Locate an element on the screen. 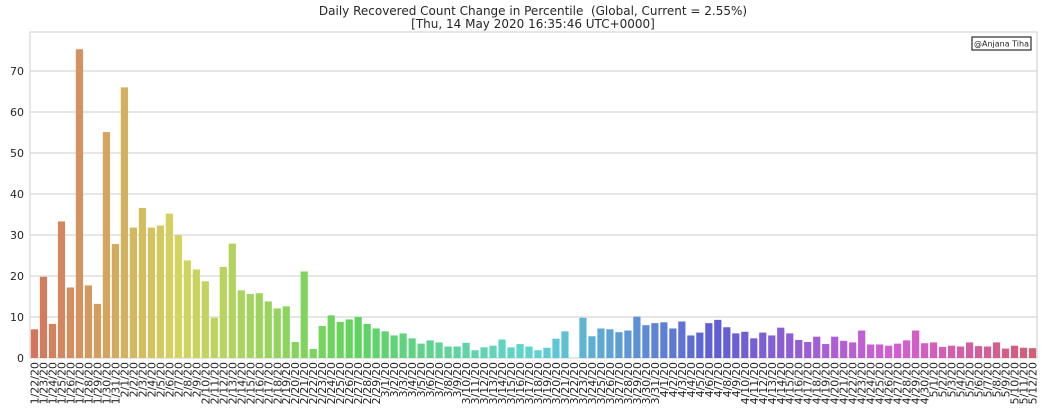 The height and width of the screenshot is (412, 1041). x-tick-label: 2/26/20 is located at coordinates (349, 383).